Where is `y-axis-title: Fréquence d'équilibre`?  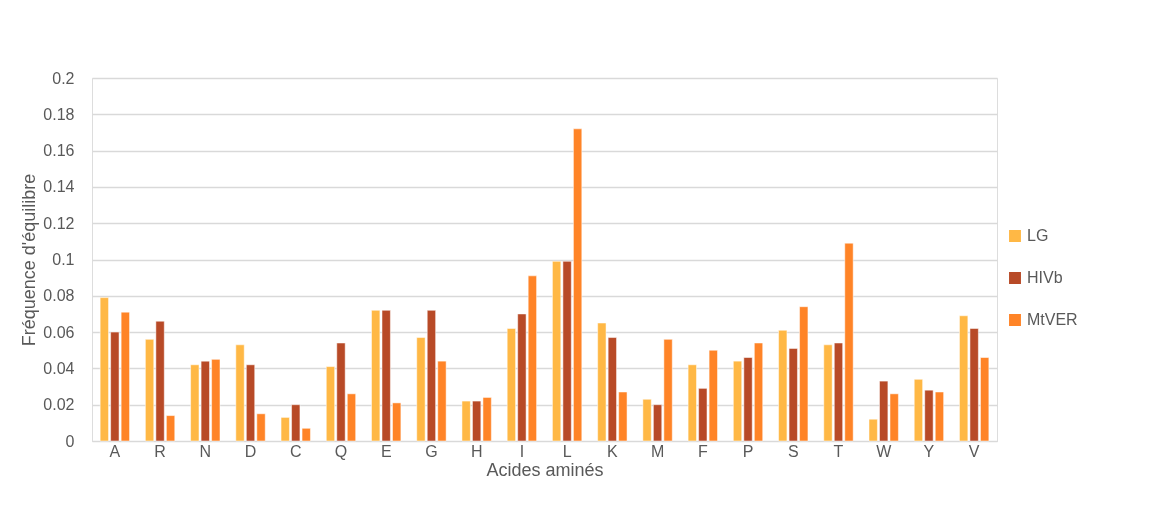 y-axis-title: Fréquence d'équilibre is located at coordinates (29, 260).